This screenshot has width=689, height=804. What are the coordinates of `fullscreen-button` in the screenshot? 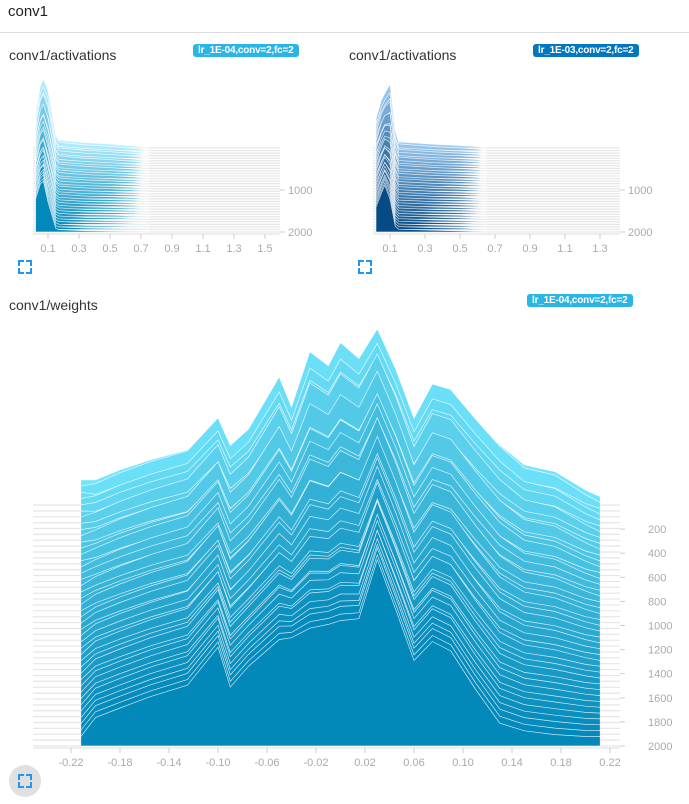 It's located at (25, 781).